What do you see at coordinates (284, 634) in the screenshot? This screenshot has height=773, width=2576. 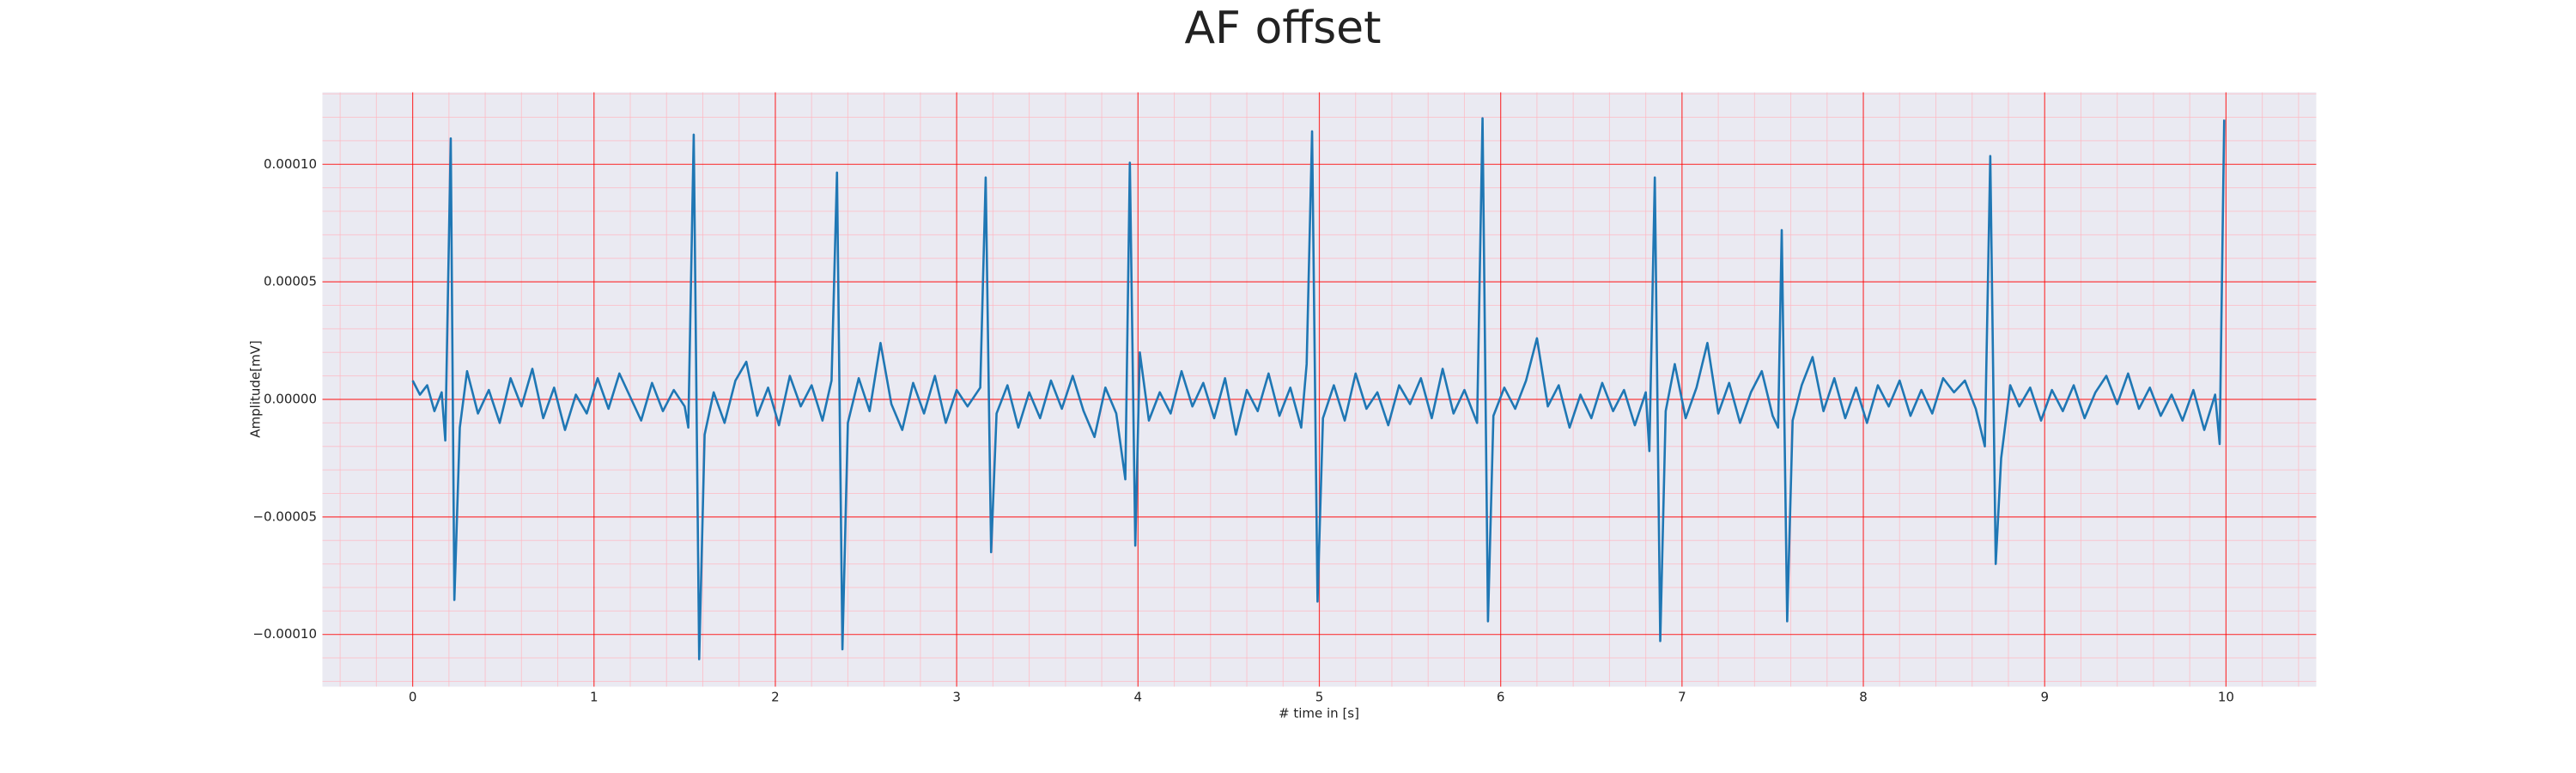 I see `y-tick-label: −0.00010` at bounding box center [284, 634].